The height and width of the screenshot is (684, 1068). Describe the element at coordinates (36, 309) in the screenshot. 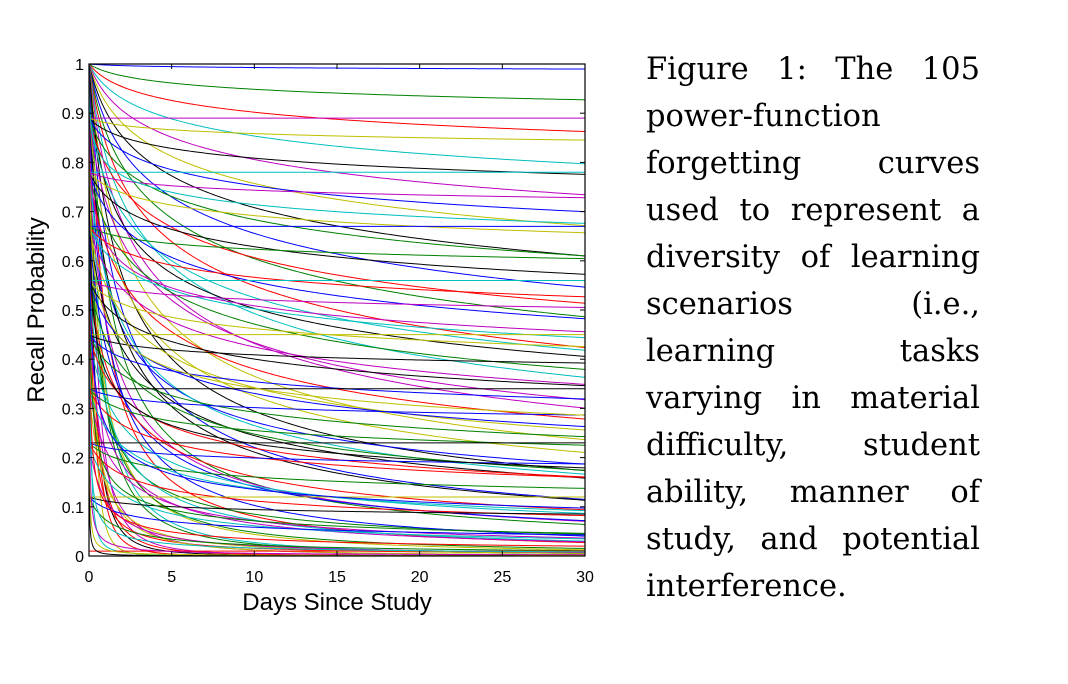

I see `y-axis-title: Recall Probability` at that location.